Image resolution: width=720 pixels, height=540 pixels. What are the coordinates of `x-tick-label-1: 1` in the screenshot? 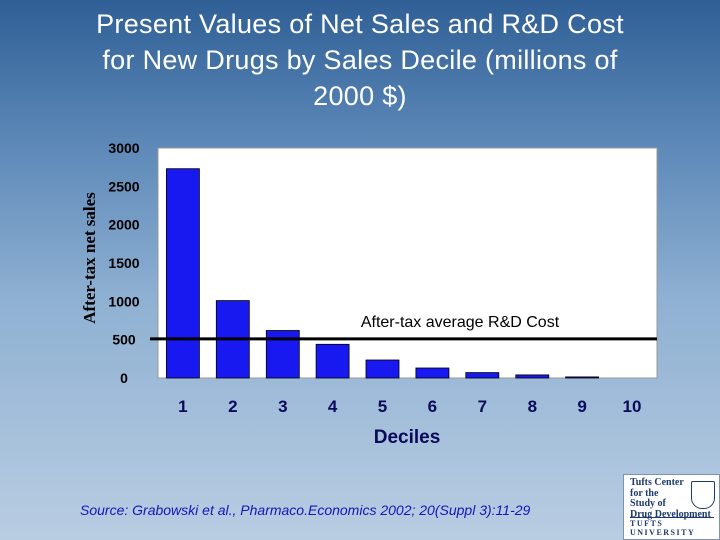 It's located at (182, 406).